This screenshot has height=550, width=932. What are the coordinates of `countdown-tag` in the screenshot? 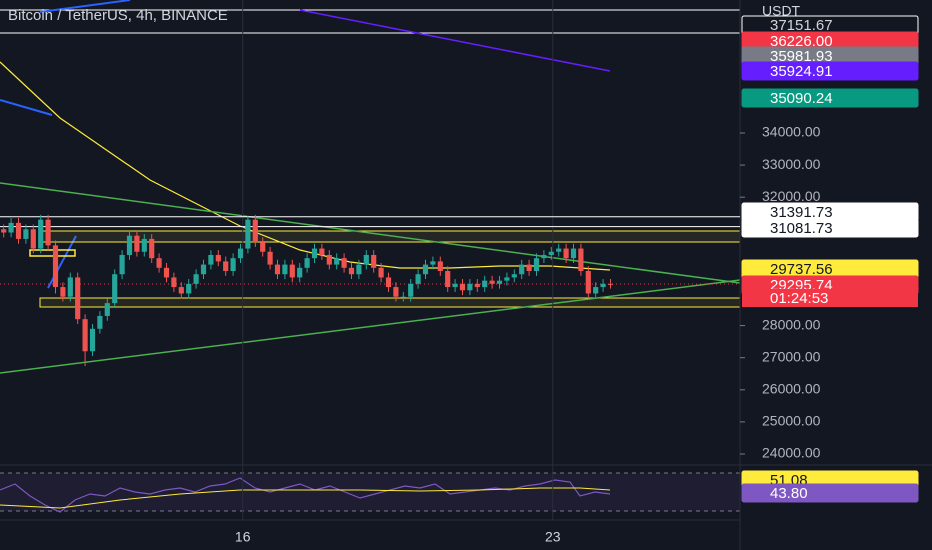 It's located at (830, 298).